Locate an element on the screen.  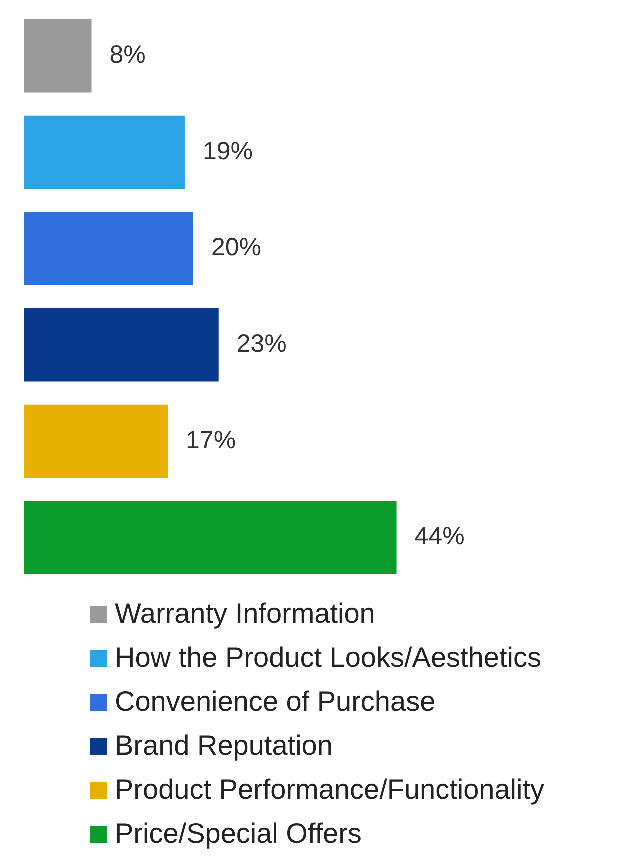
data-label: 19% is located at coordinates (228, 151).